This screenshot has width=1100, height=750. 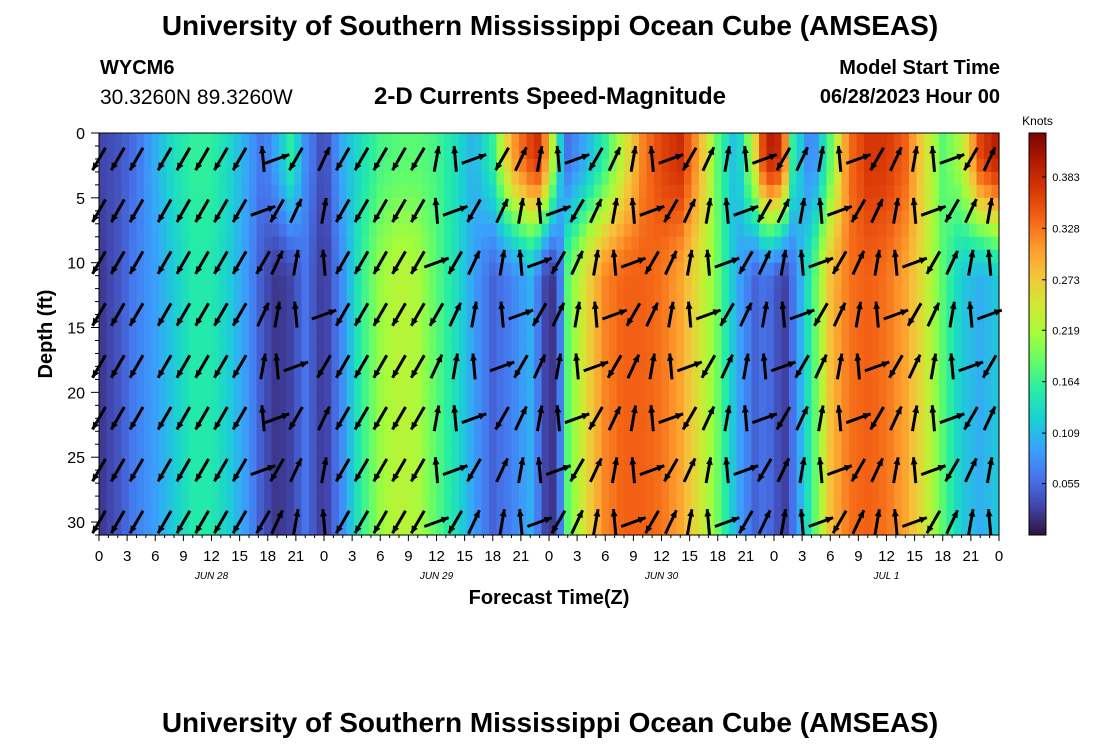 What do you see at coordinates (1066, 281) in the screenshot?
I see `colorbar-tick-label: 0.273` at bounding box center [1066, 281].